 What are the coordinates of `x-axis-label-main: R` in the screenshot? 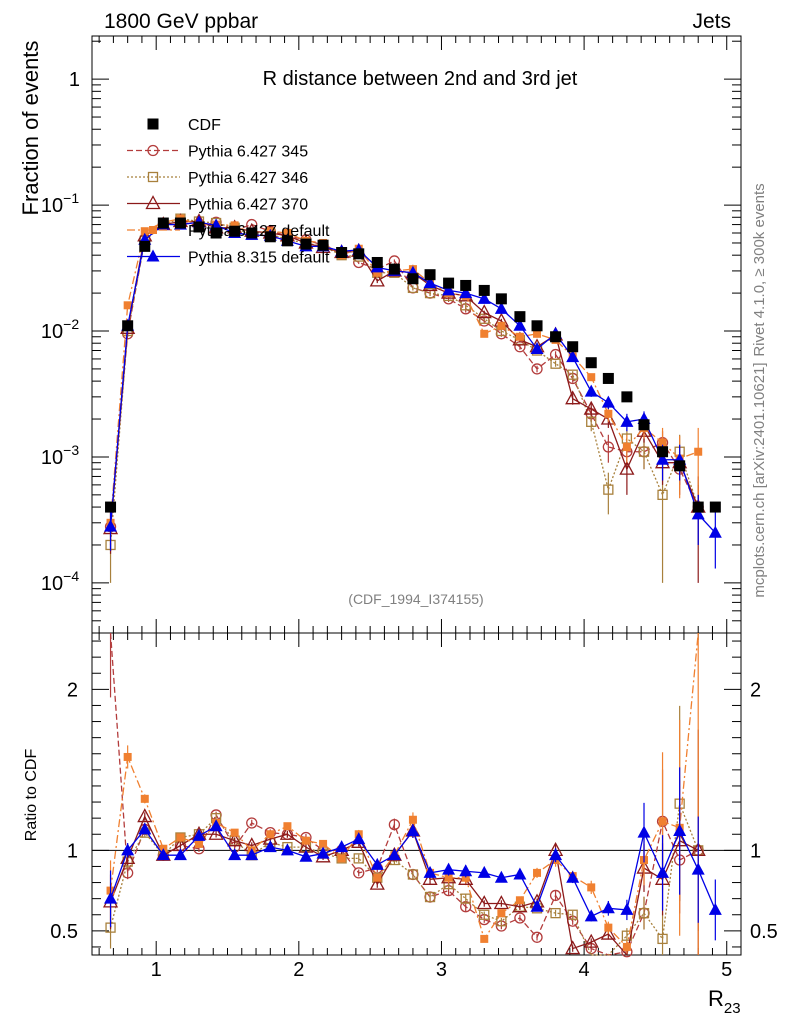 It's located at (716, 998).